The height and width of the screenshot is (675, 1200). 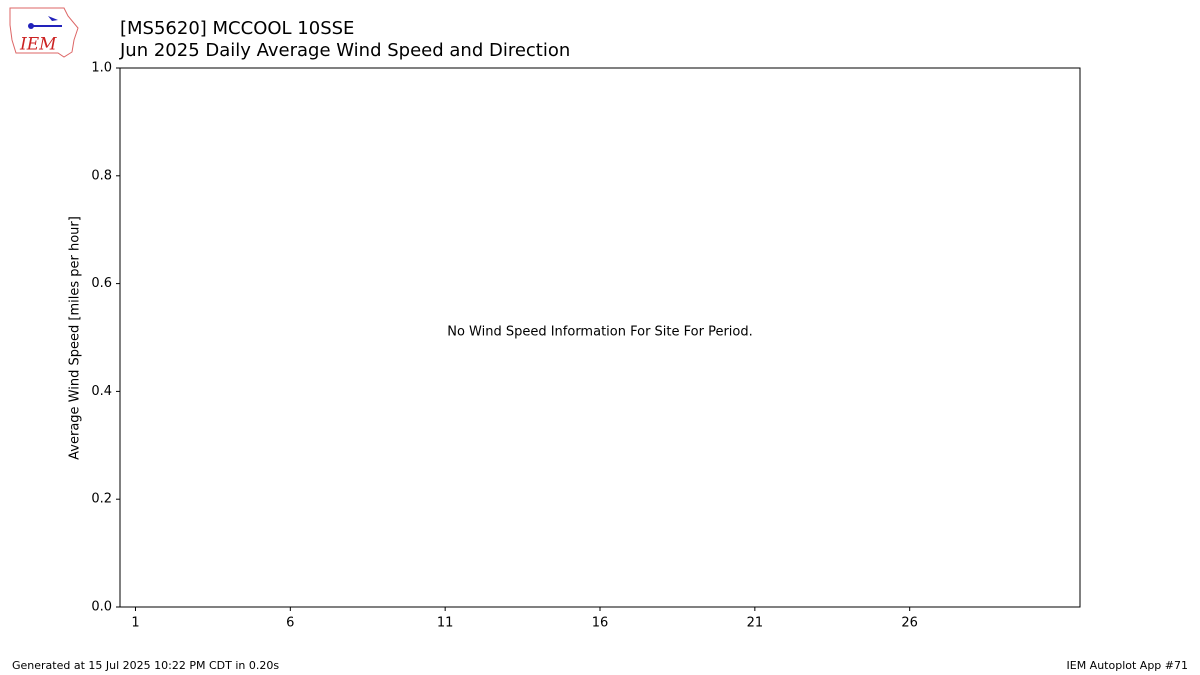 I want to click on footer-right: IEM Autoplot App #71, so click(x=1128, y=665).